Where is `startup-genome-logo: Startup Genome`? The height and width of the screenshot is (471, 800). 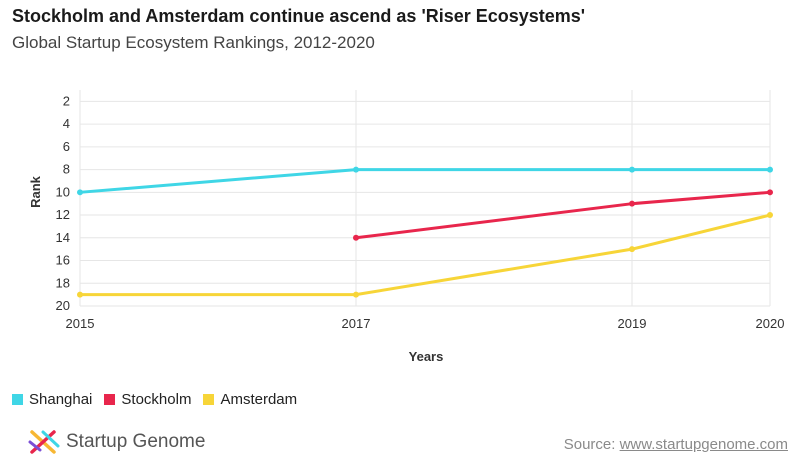 startup-genome-logo: Startup Genome is located at coordinates (116, 442).